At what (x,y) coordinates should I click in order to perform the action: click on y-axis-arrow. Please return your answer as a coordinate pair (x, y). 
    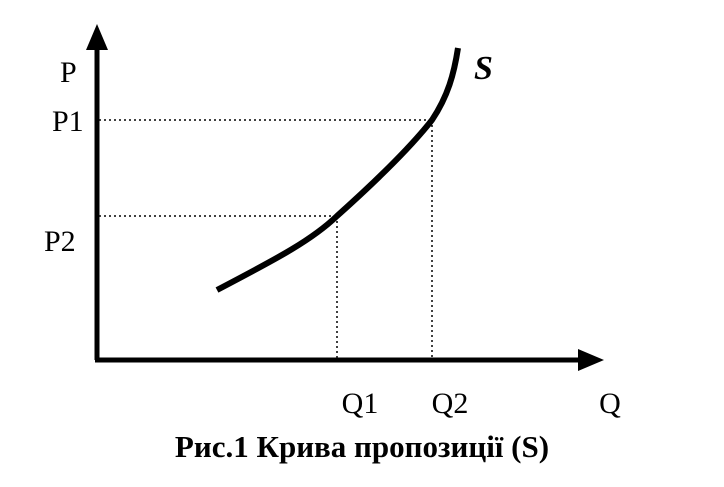
    Looking at the image, I should click on (97, 37).